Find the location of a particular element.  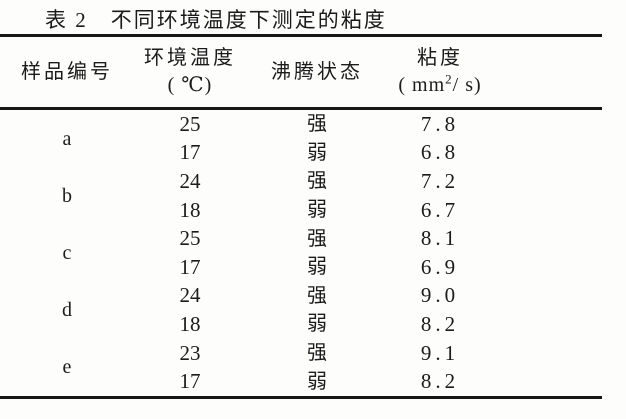

viscosity-cell: 7.8 is located at coordinates (440, 123).